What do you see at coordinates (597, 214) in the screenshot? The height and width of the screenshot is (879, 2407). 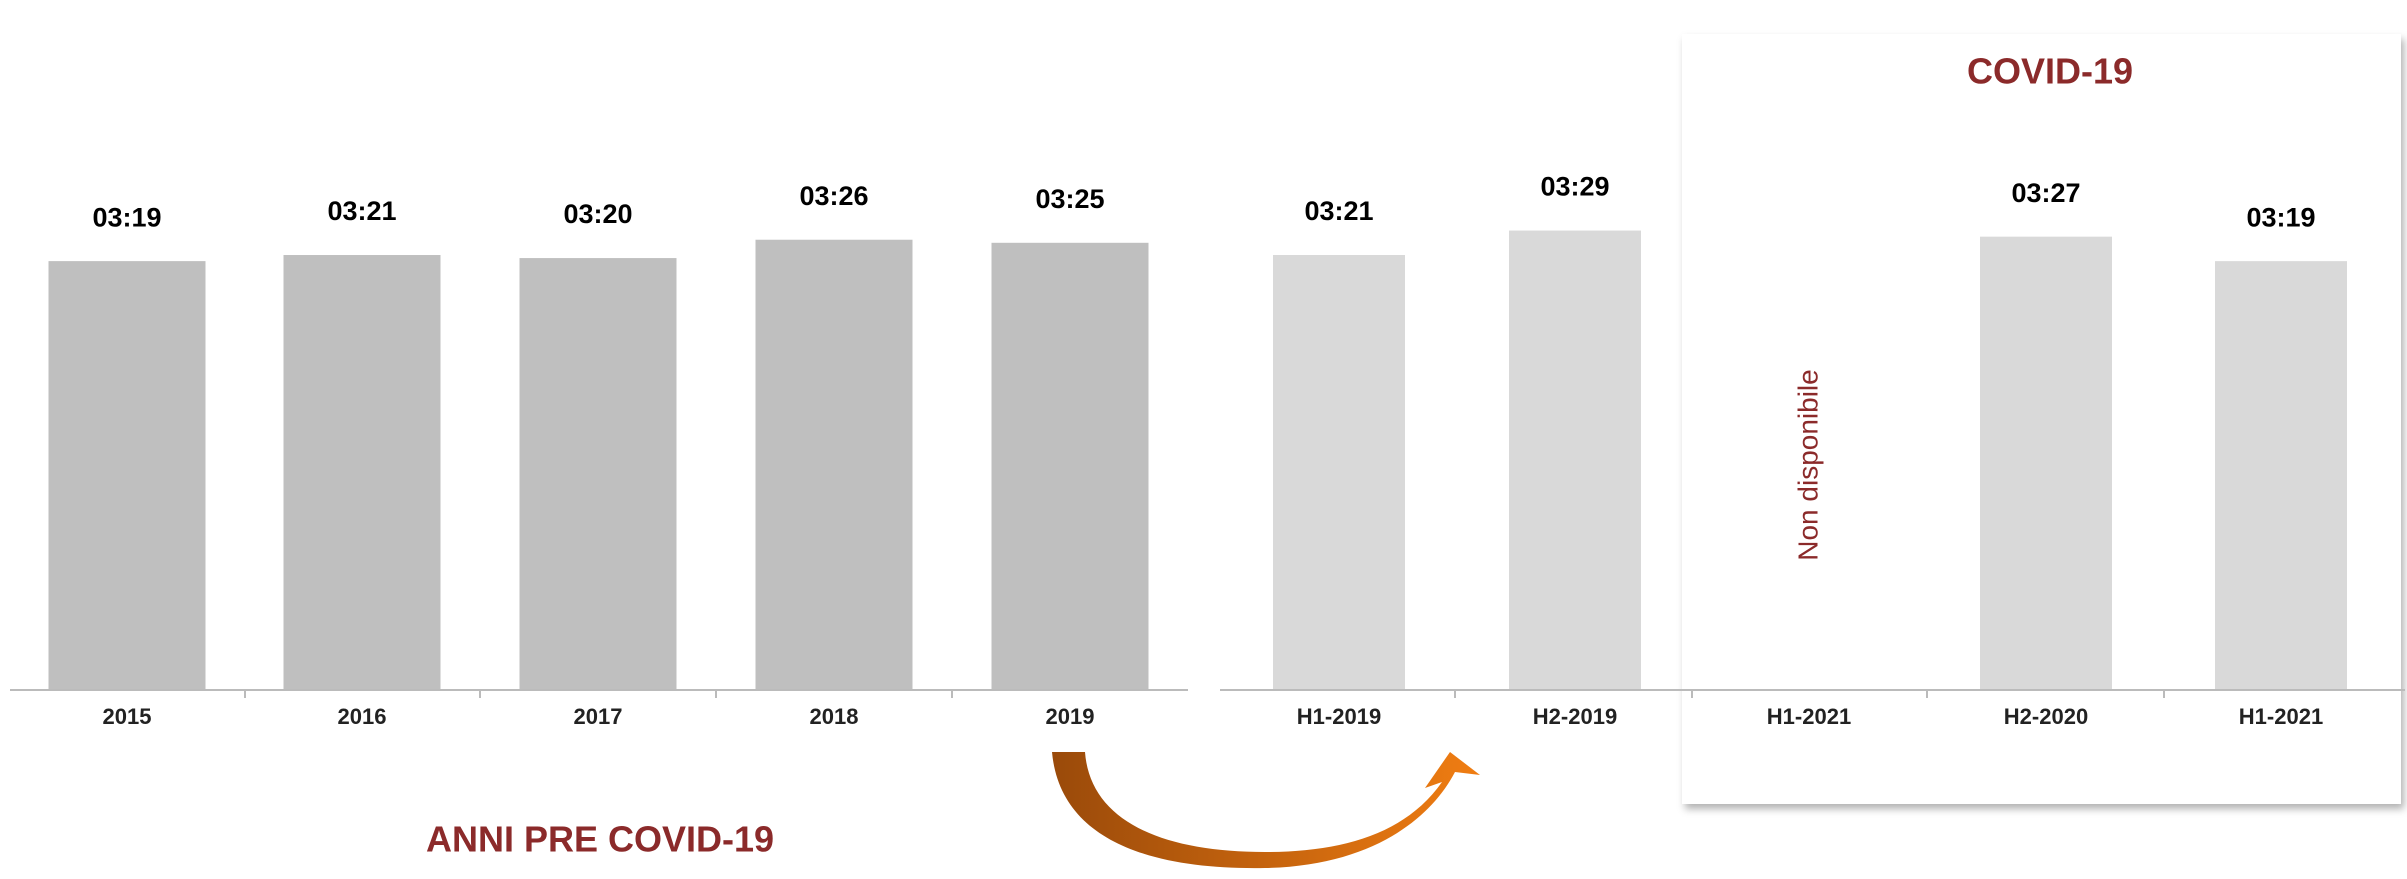 I see `value-label: 03:20` at bounding box center [597, 214].